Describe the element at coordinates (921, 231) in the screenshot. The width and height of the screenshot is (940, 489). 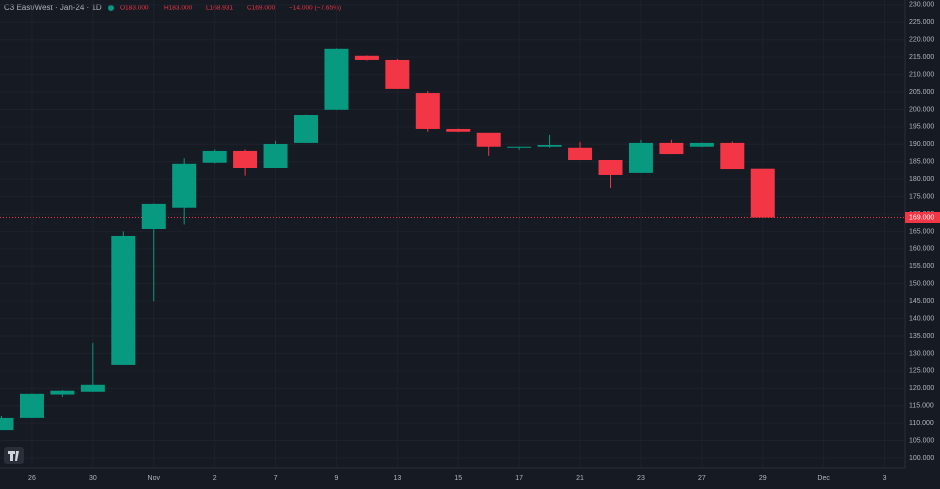
I see `y-tick-label: 165.000` at that location.